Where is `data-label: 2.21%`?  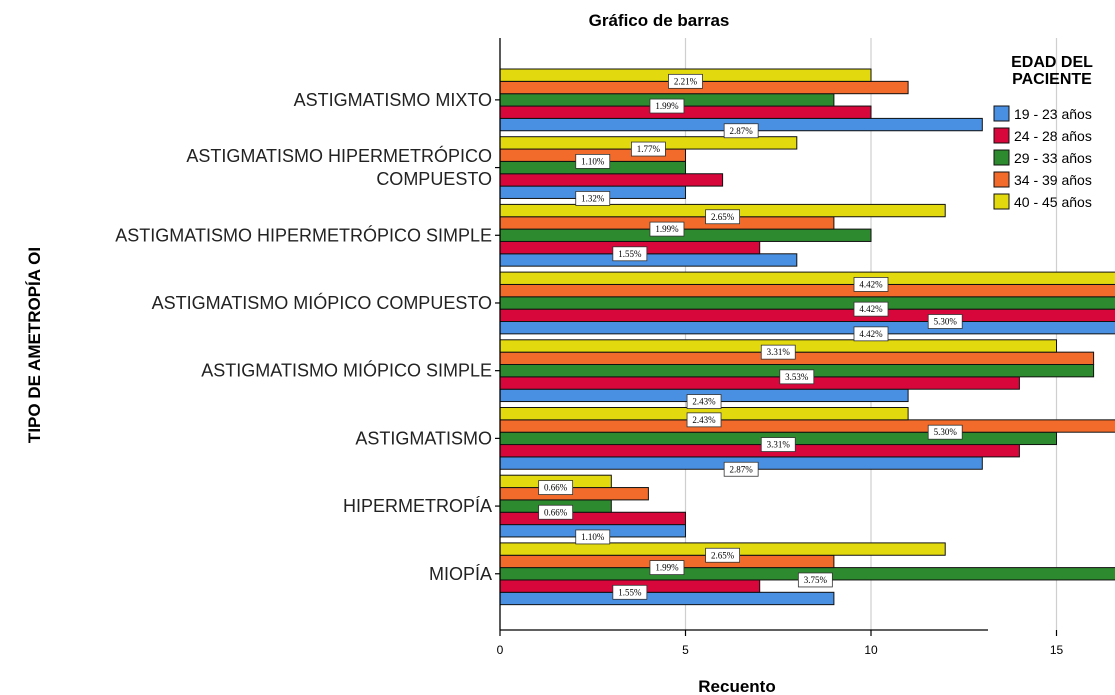
data-label: 2.21% is located at coordinates (686, 81).